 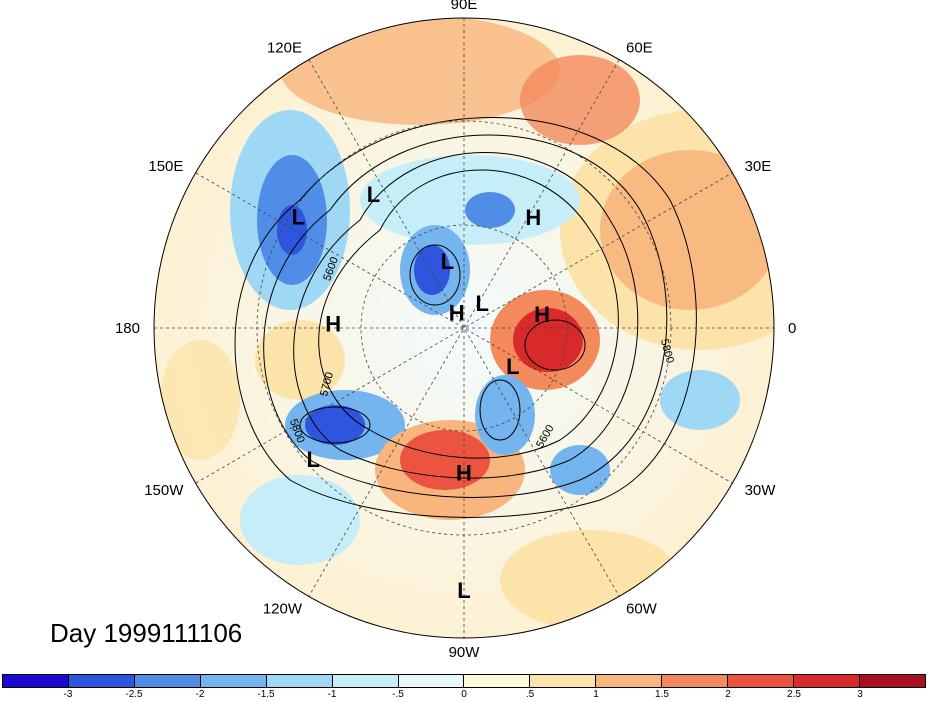 I want to click on colorbar-tick-label: 0, so click(x=464, y=694).